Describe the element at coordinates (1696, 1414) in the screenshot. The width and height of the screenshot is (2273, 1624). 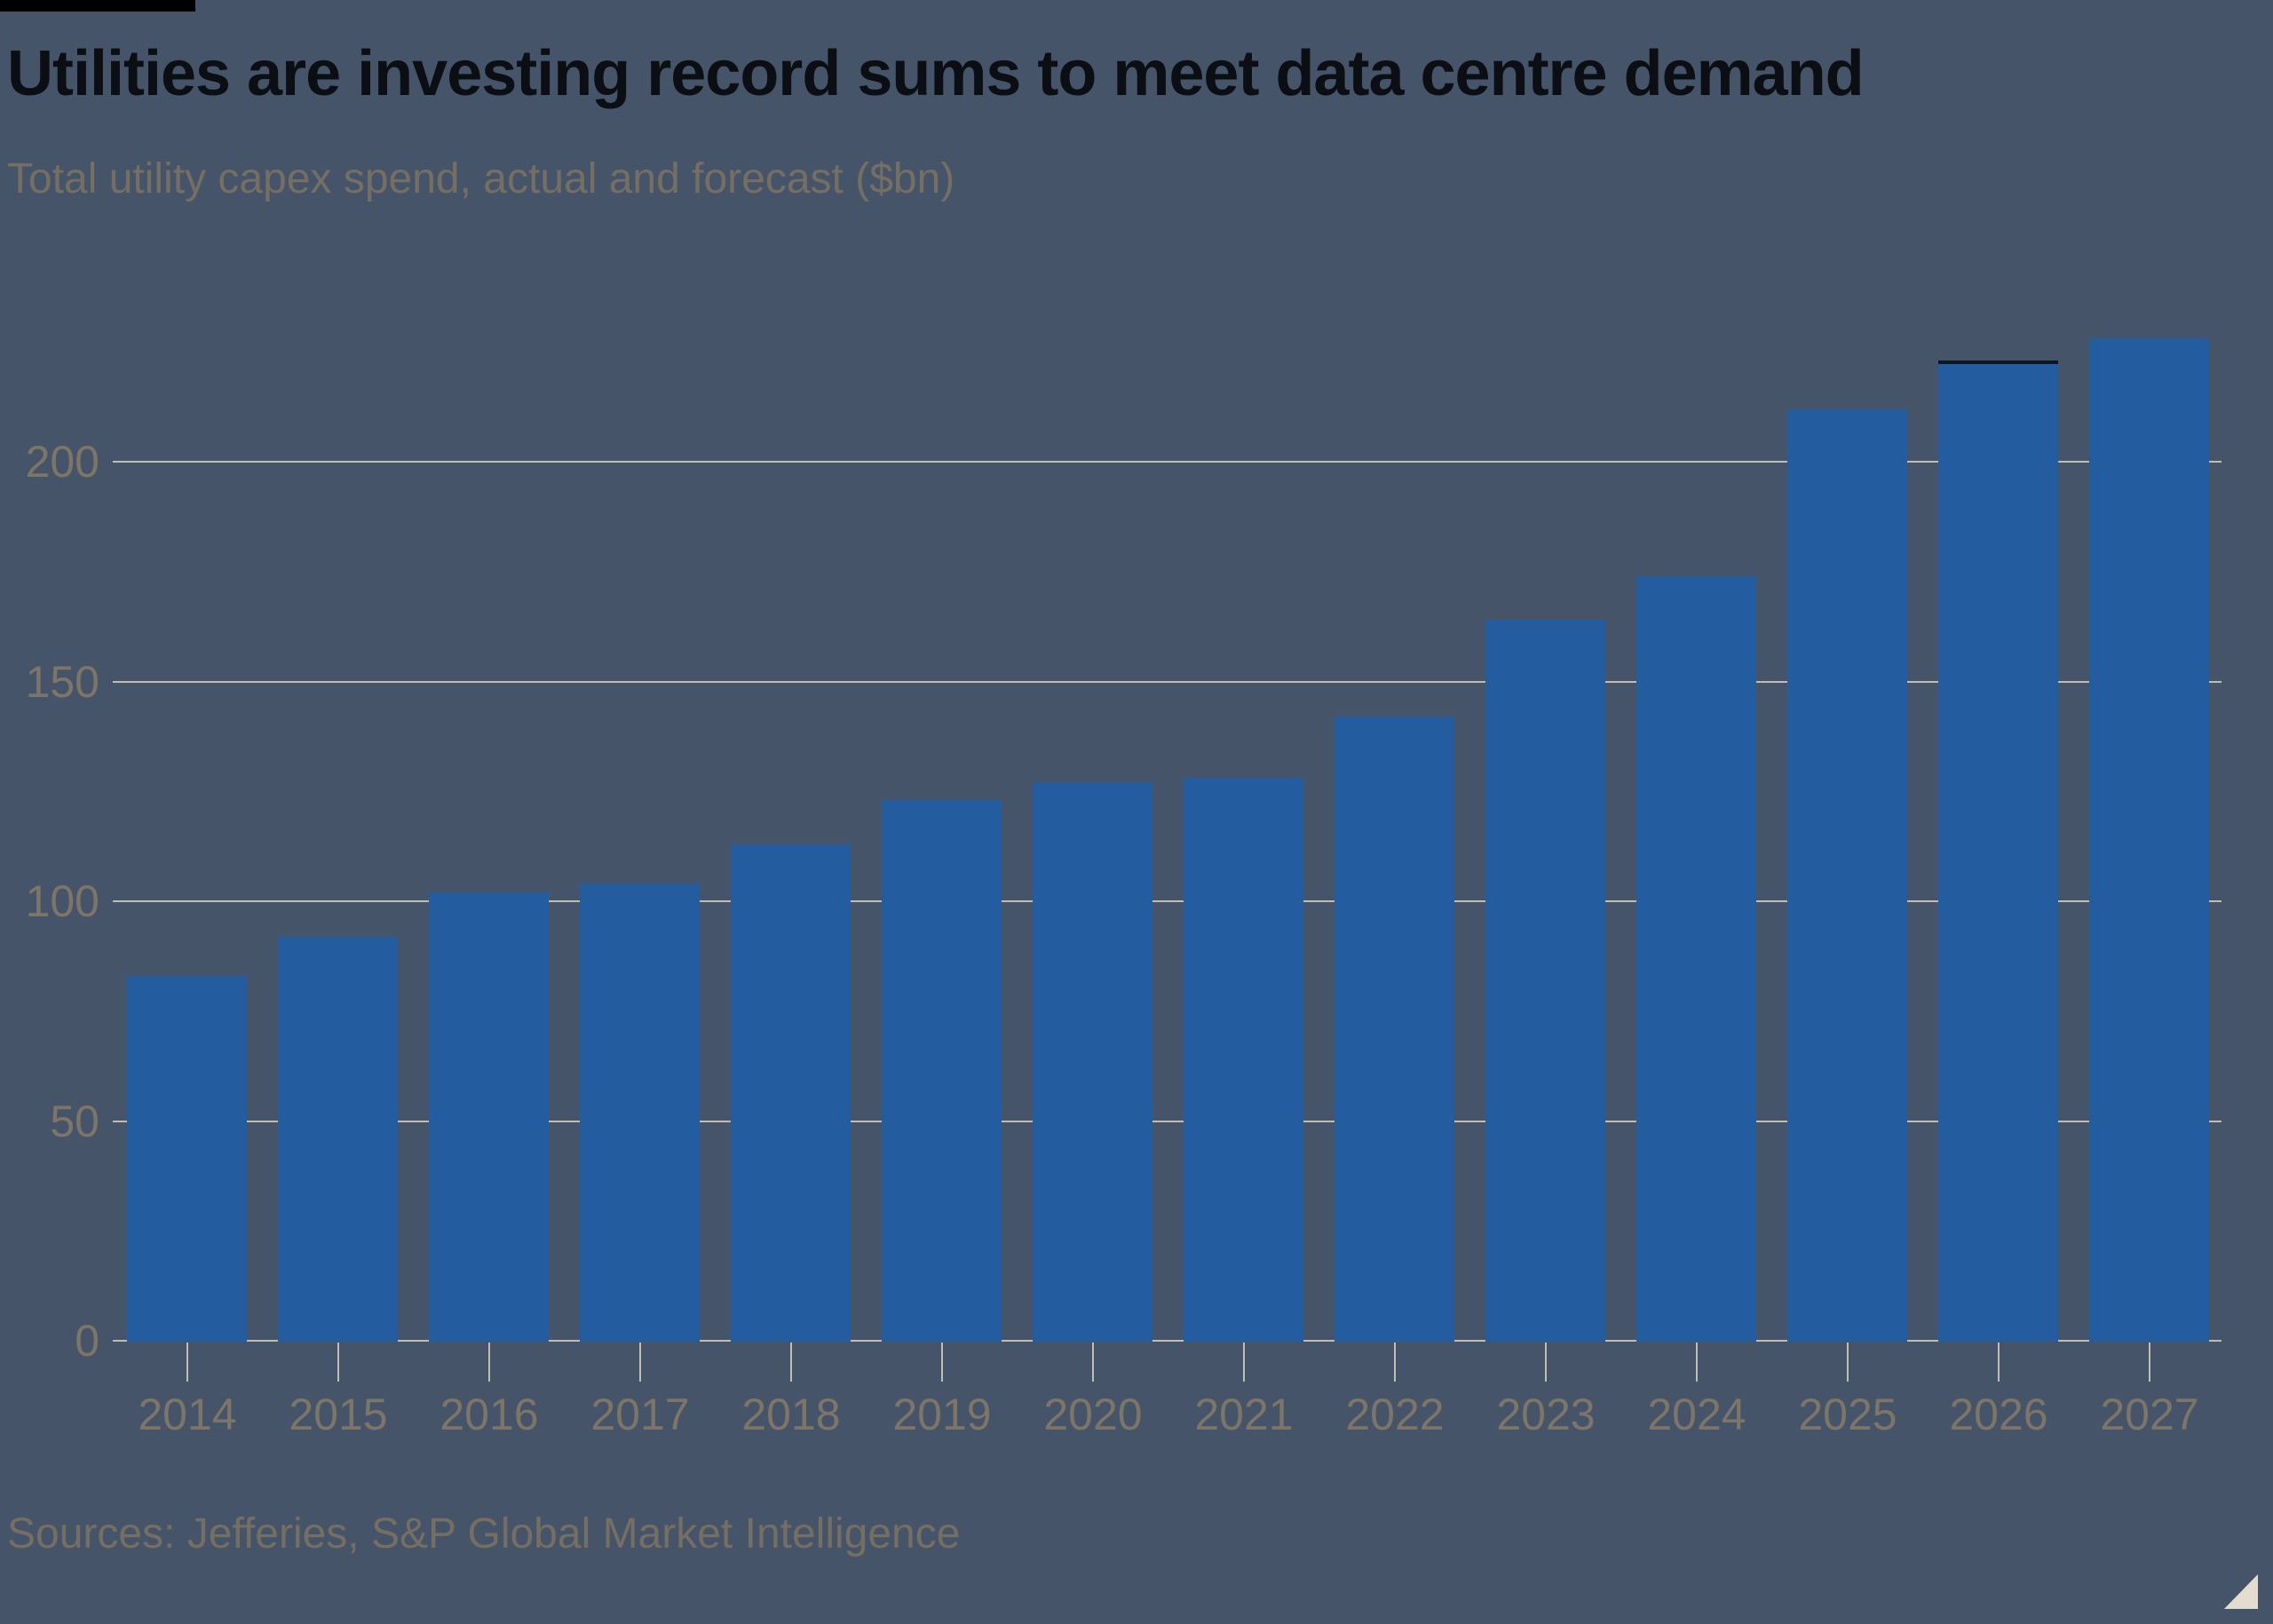
I see `x-axis-tick-label: 2024` at that location.